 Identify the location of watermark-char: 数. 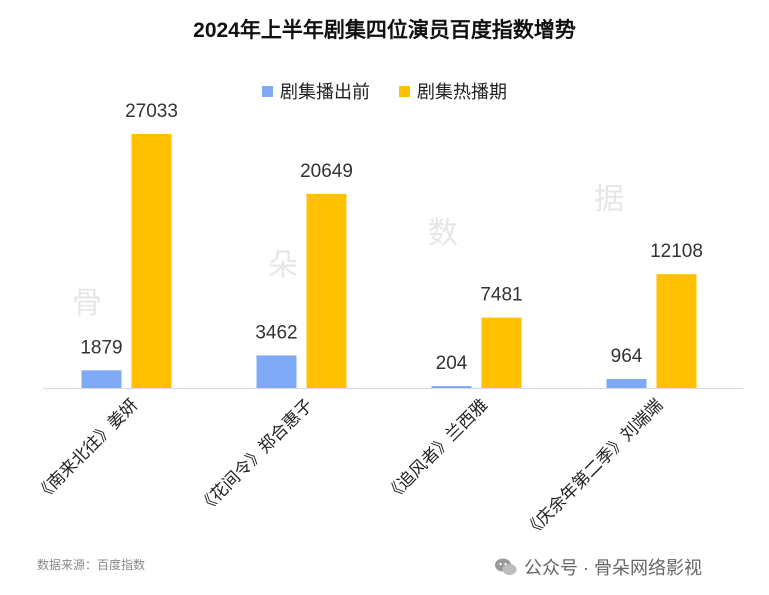
(443, 233).